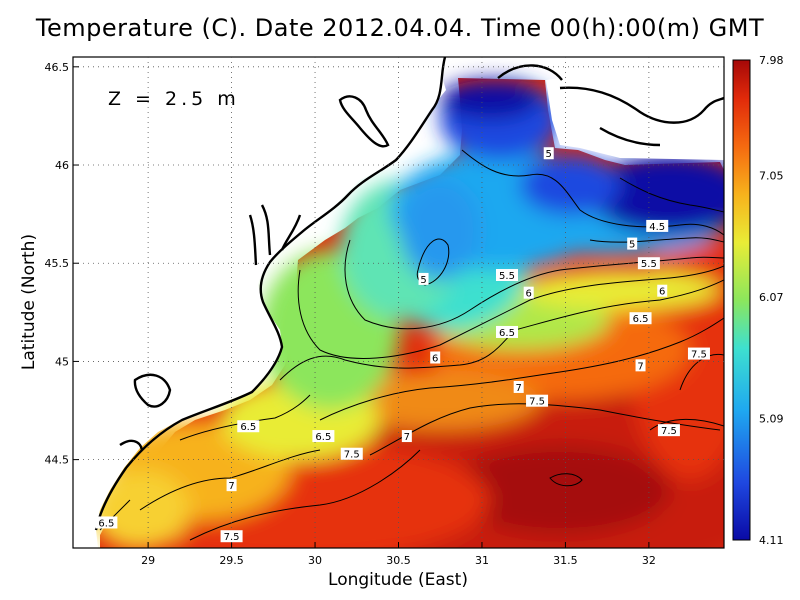  I want to click on y-axis-ticks: 44.5 45 45.5 46 46.5, so click(62, 264).